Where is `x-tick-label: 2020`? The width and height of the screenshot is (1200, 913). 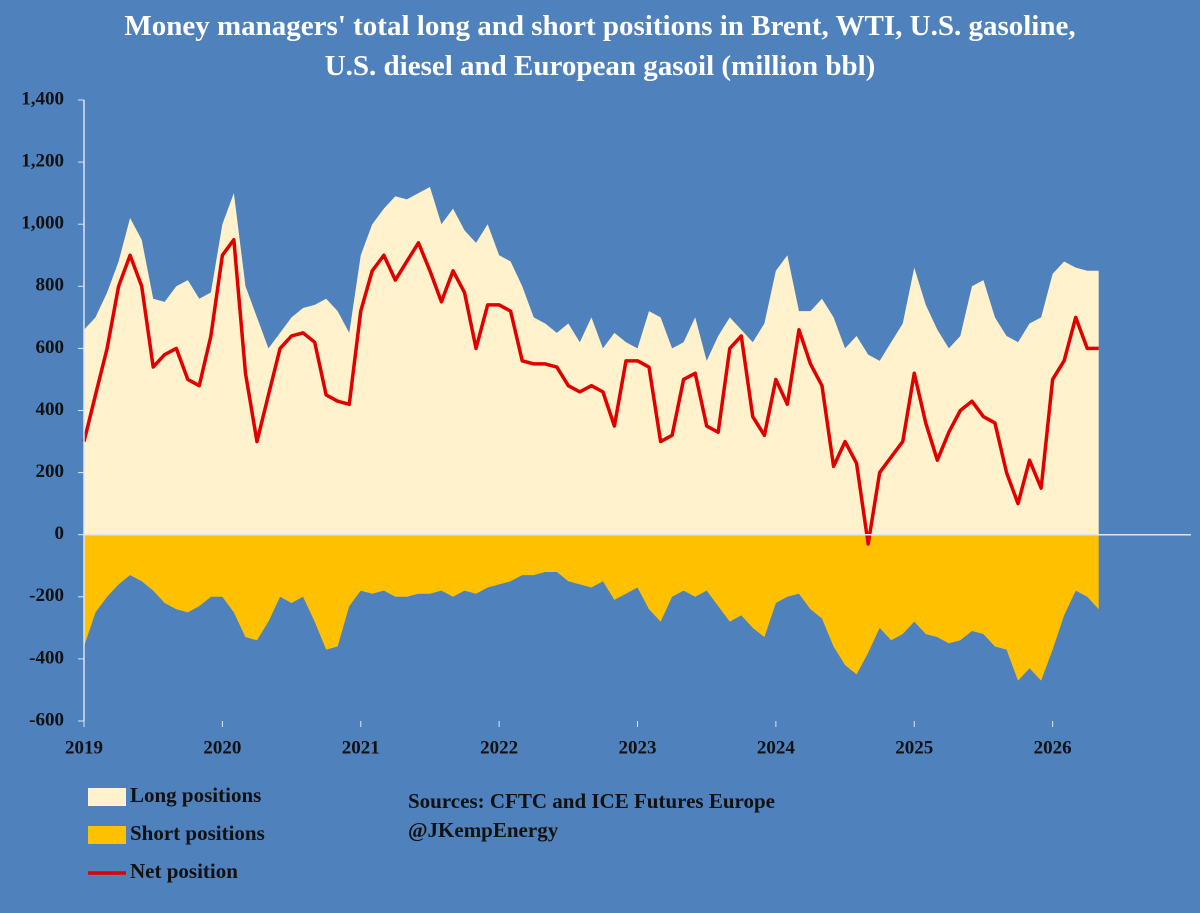 x-tick-label: 2020 is located at coordinates (222, 747).